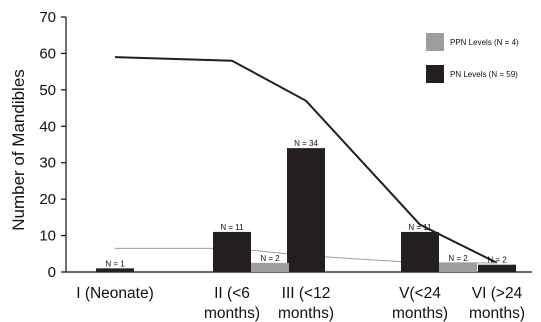 Image resolution: width=541 pixels, height=322 pixels. I want to click on x-category-label: II (<6, so click(232, 293).